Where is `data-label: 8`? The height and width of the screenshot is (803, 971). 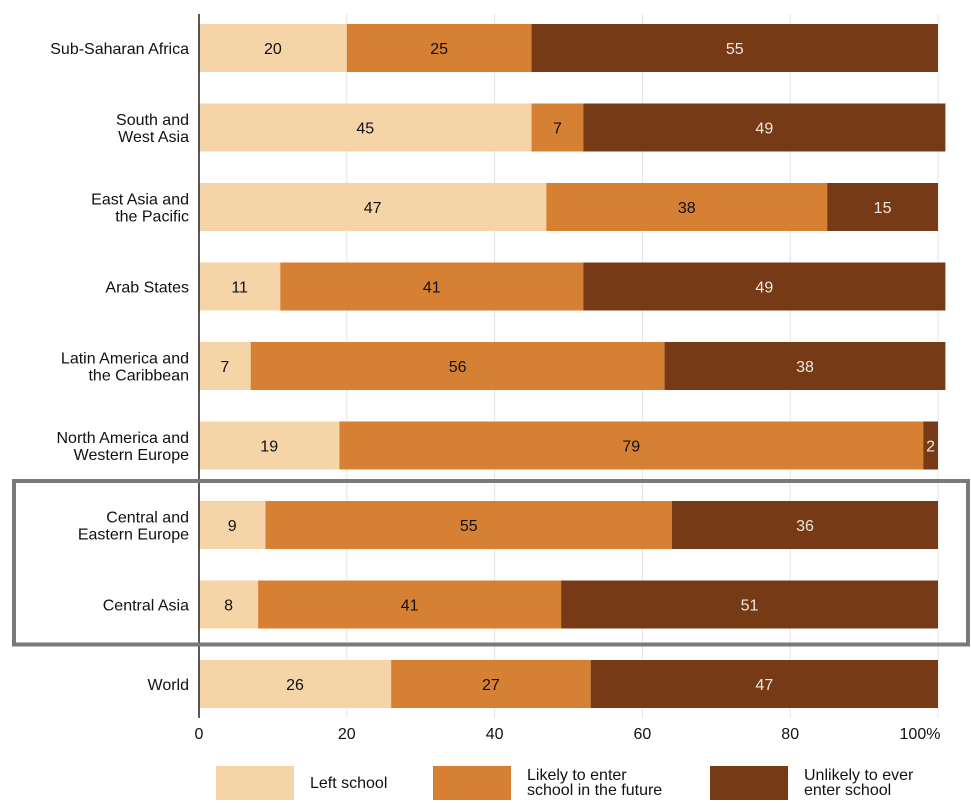
data-label: 8 is located at coordinates (228, 606).